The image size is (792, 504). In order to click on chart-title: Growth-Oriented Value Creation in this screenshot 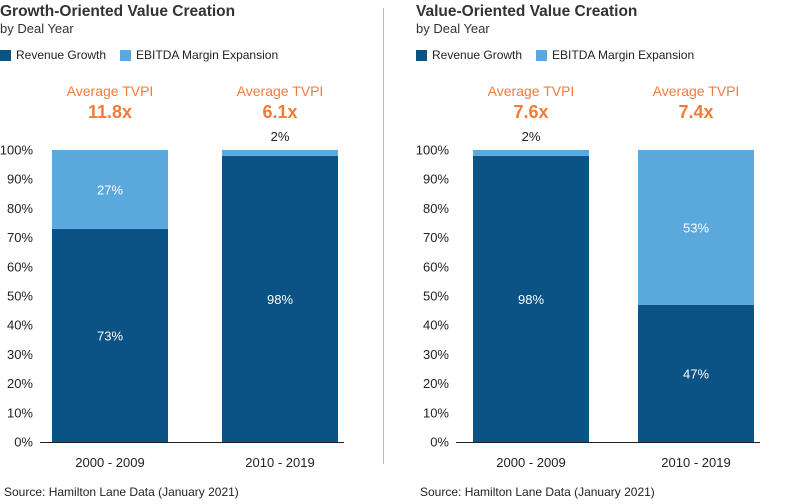, I will do `click(118, 11)`.